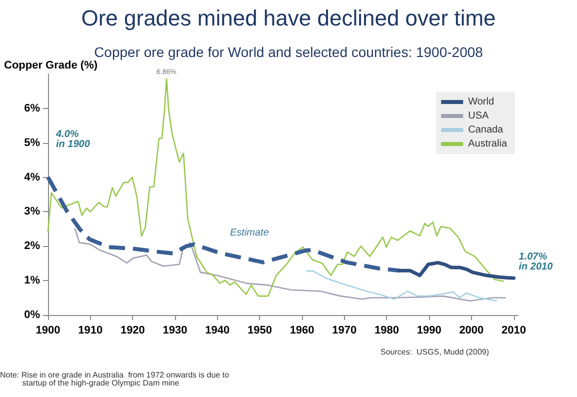 The image size is (577, 397). I want to click on y-tick-label: 2%, so click(32, 246).